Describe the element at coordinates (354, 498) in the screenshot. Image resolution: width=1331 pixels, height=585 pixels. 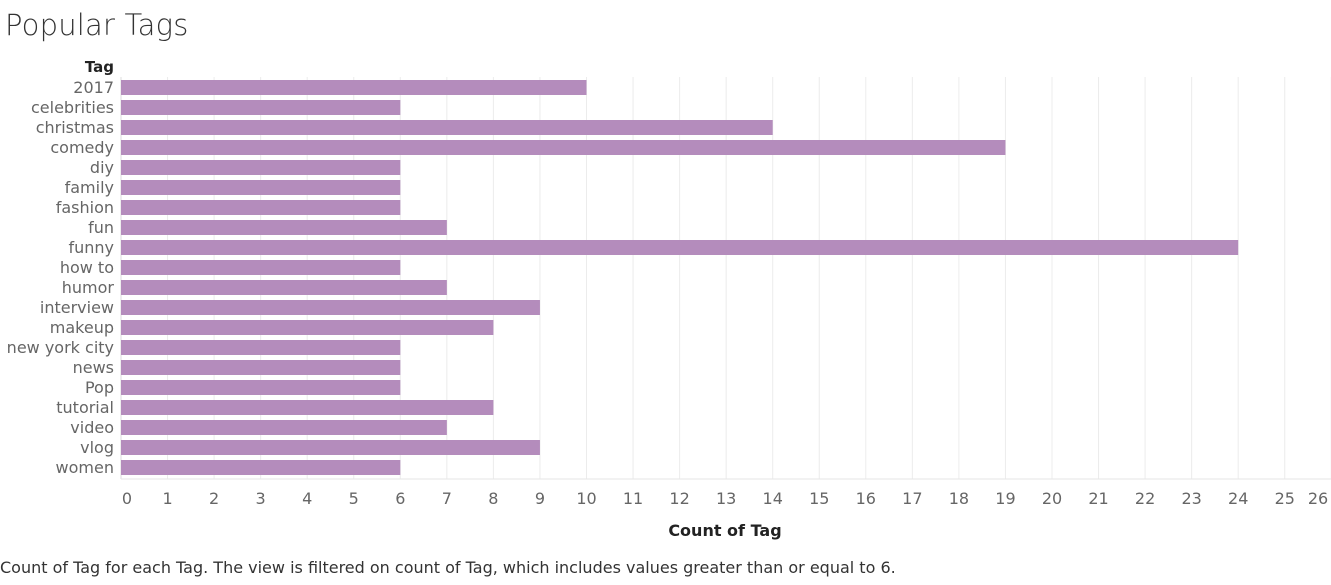
I see `x-tick-label: 5` at that location.